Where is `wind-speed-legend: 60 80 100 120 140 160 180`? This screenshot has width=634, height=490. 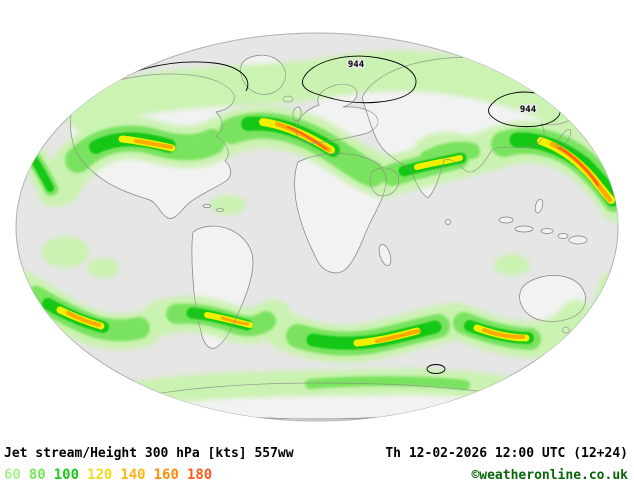
wind-speed-legend: 60 80 100 120 140 160 180 is located at coordinates (112, 475).